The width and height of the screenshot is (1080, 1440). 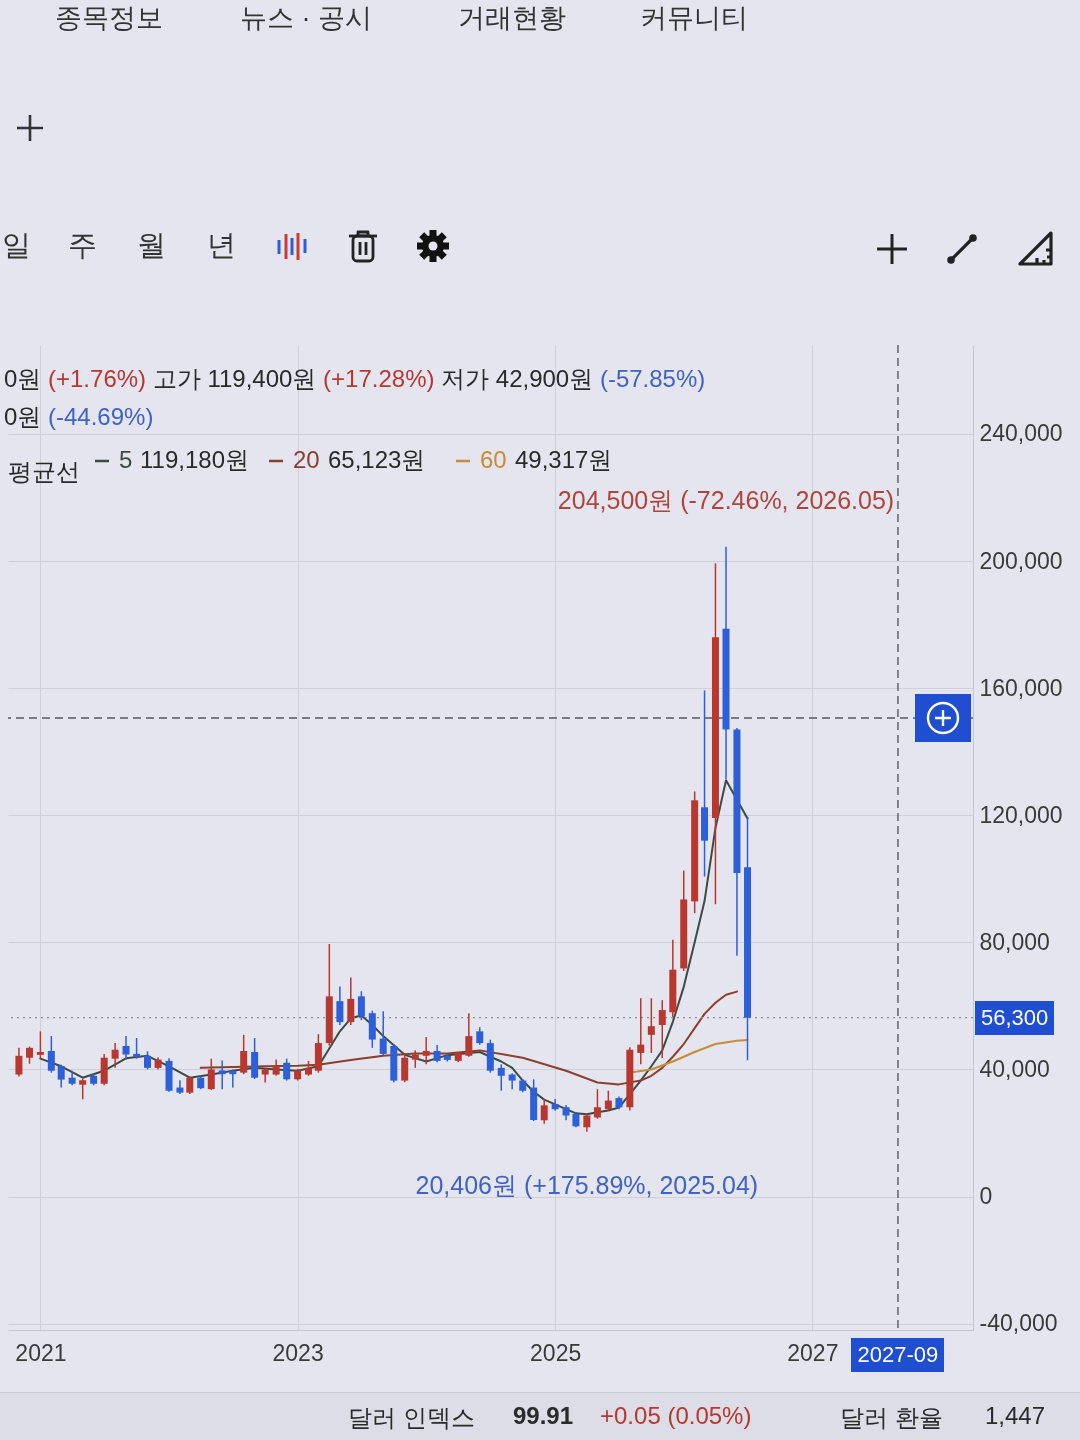 I want to click on annotation: 0원 (+1.76%) 고가 119,400원 (+17.28%) 저가 42,900원 (-57.85%), so click(x=355, y=378).